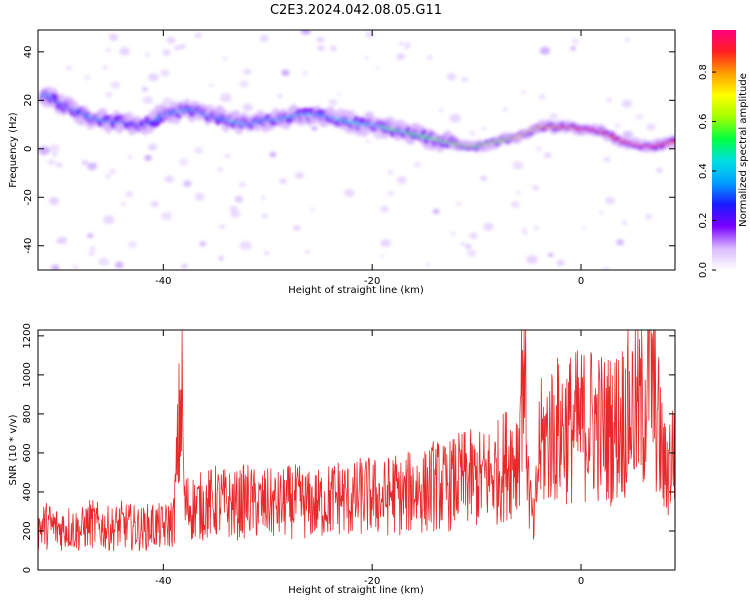  I want to click on spectrogram-ridge-layer, so click(356, 119).